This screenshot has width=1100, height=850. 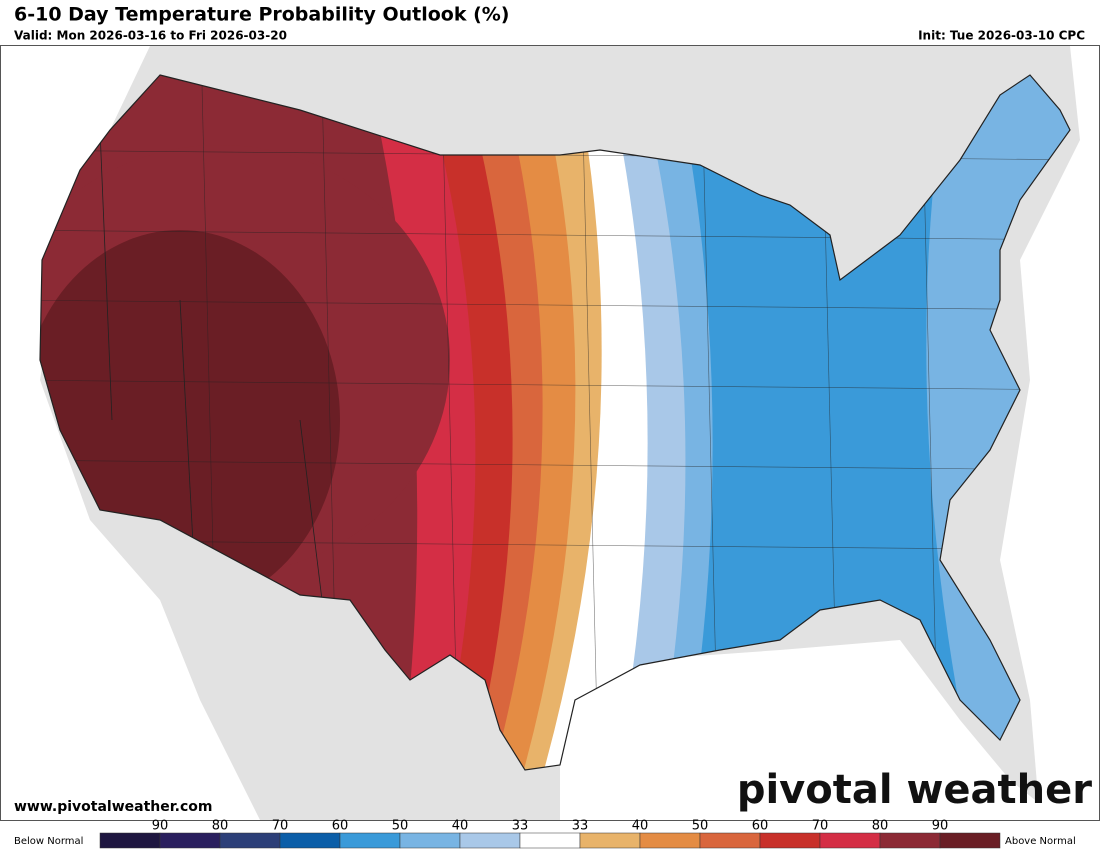 I want to click on legend-right-label: Above Normal, so click(x=1040, y=841).